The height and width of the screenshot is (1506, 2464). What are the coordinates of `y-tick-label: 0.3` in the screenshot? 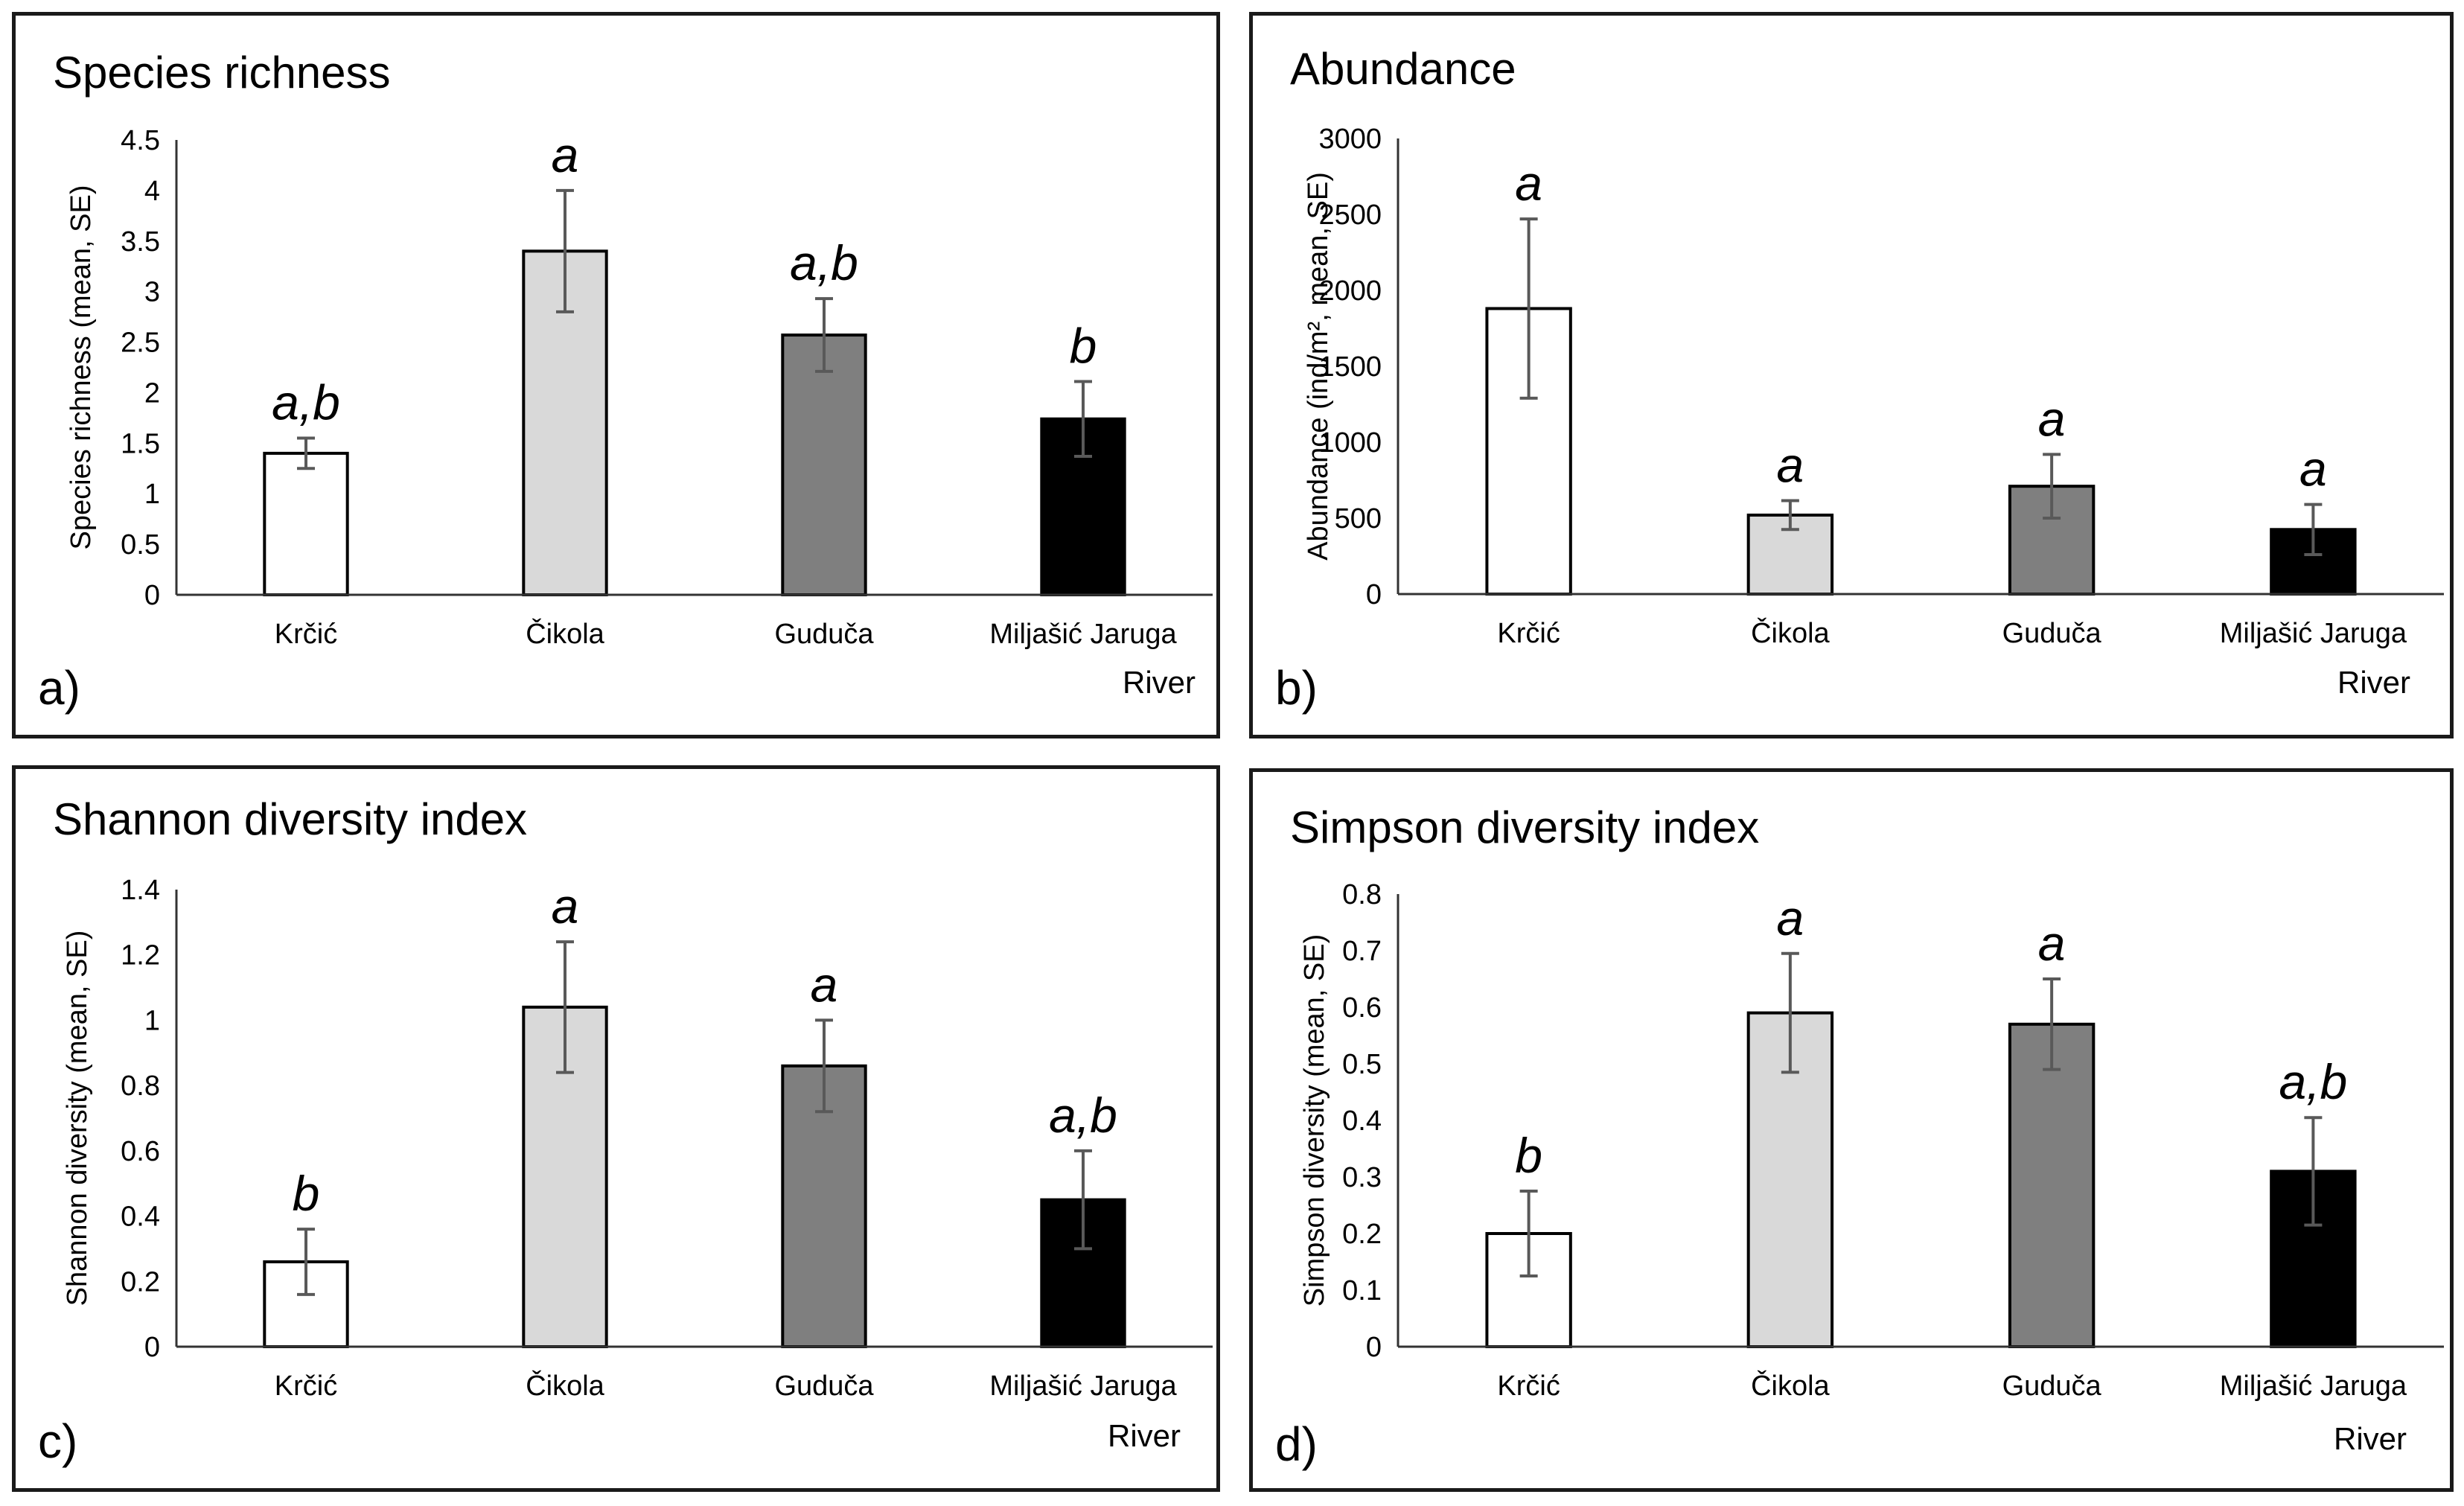 It's located at (1362, 1177).